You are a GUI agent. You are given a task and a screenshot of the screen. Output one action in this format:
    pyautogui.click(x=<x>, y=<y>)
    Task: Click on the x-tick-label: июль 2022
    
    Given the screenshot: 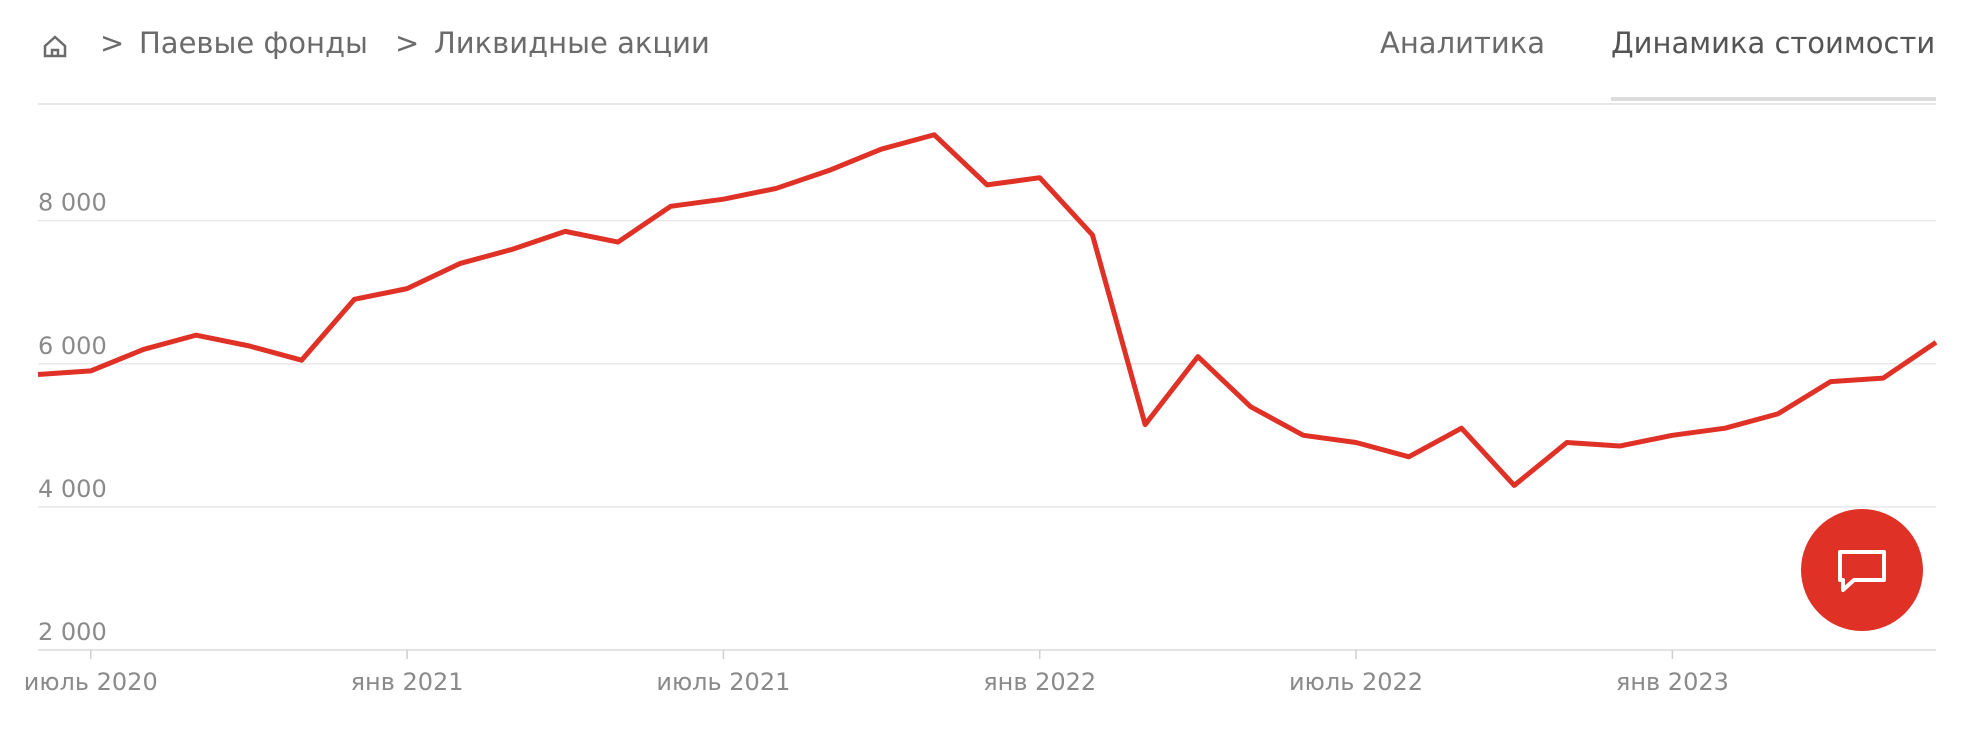 What is the action you would take?
    pyautogui.click(x=1356, y=682)
    